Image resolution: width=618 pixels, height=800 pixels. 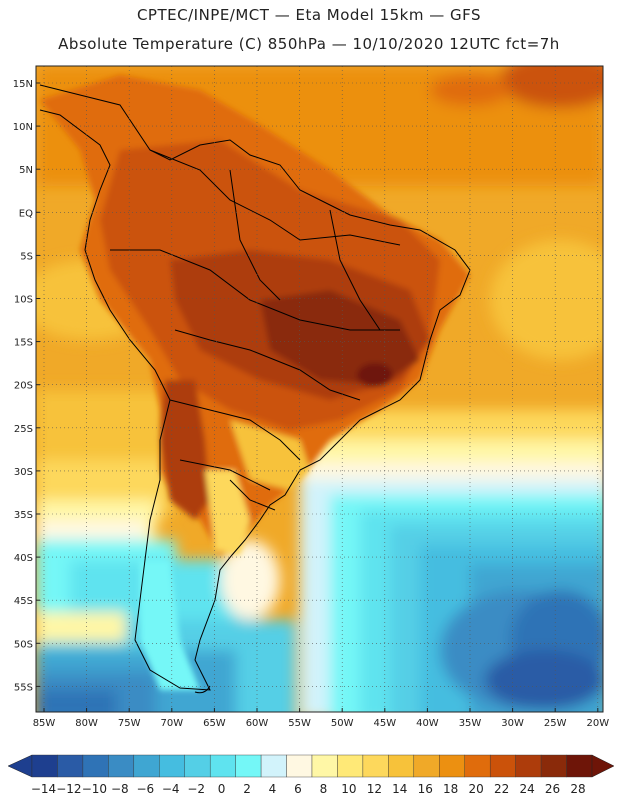 I want to click on colorbar-label-9: 4, so click(x=273, y=789).